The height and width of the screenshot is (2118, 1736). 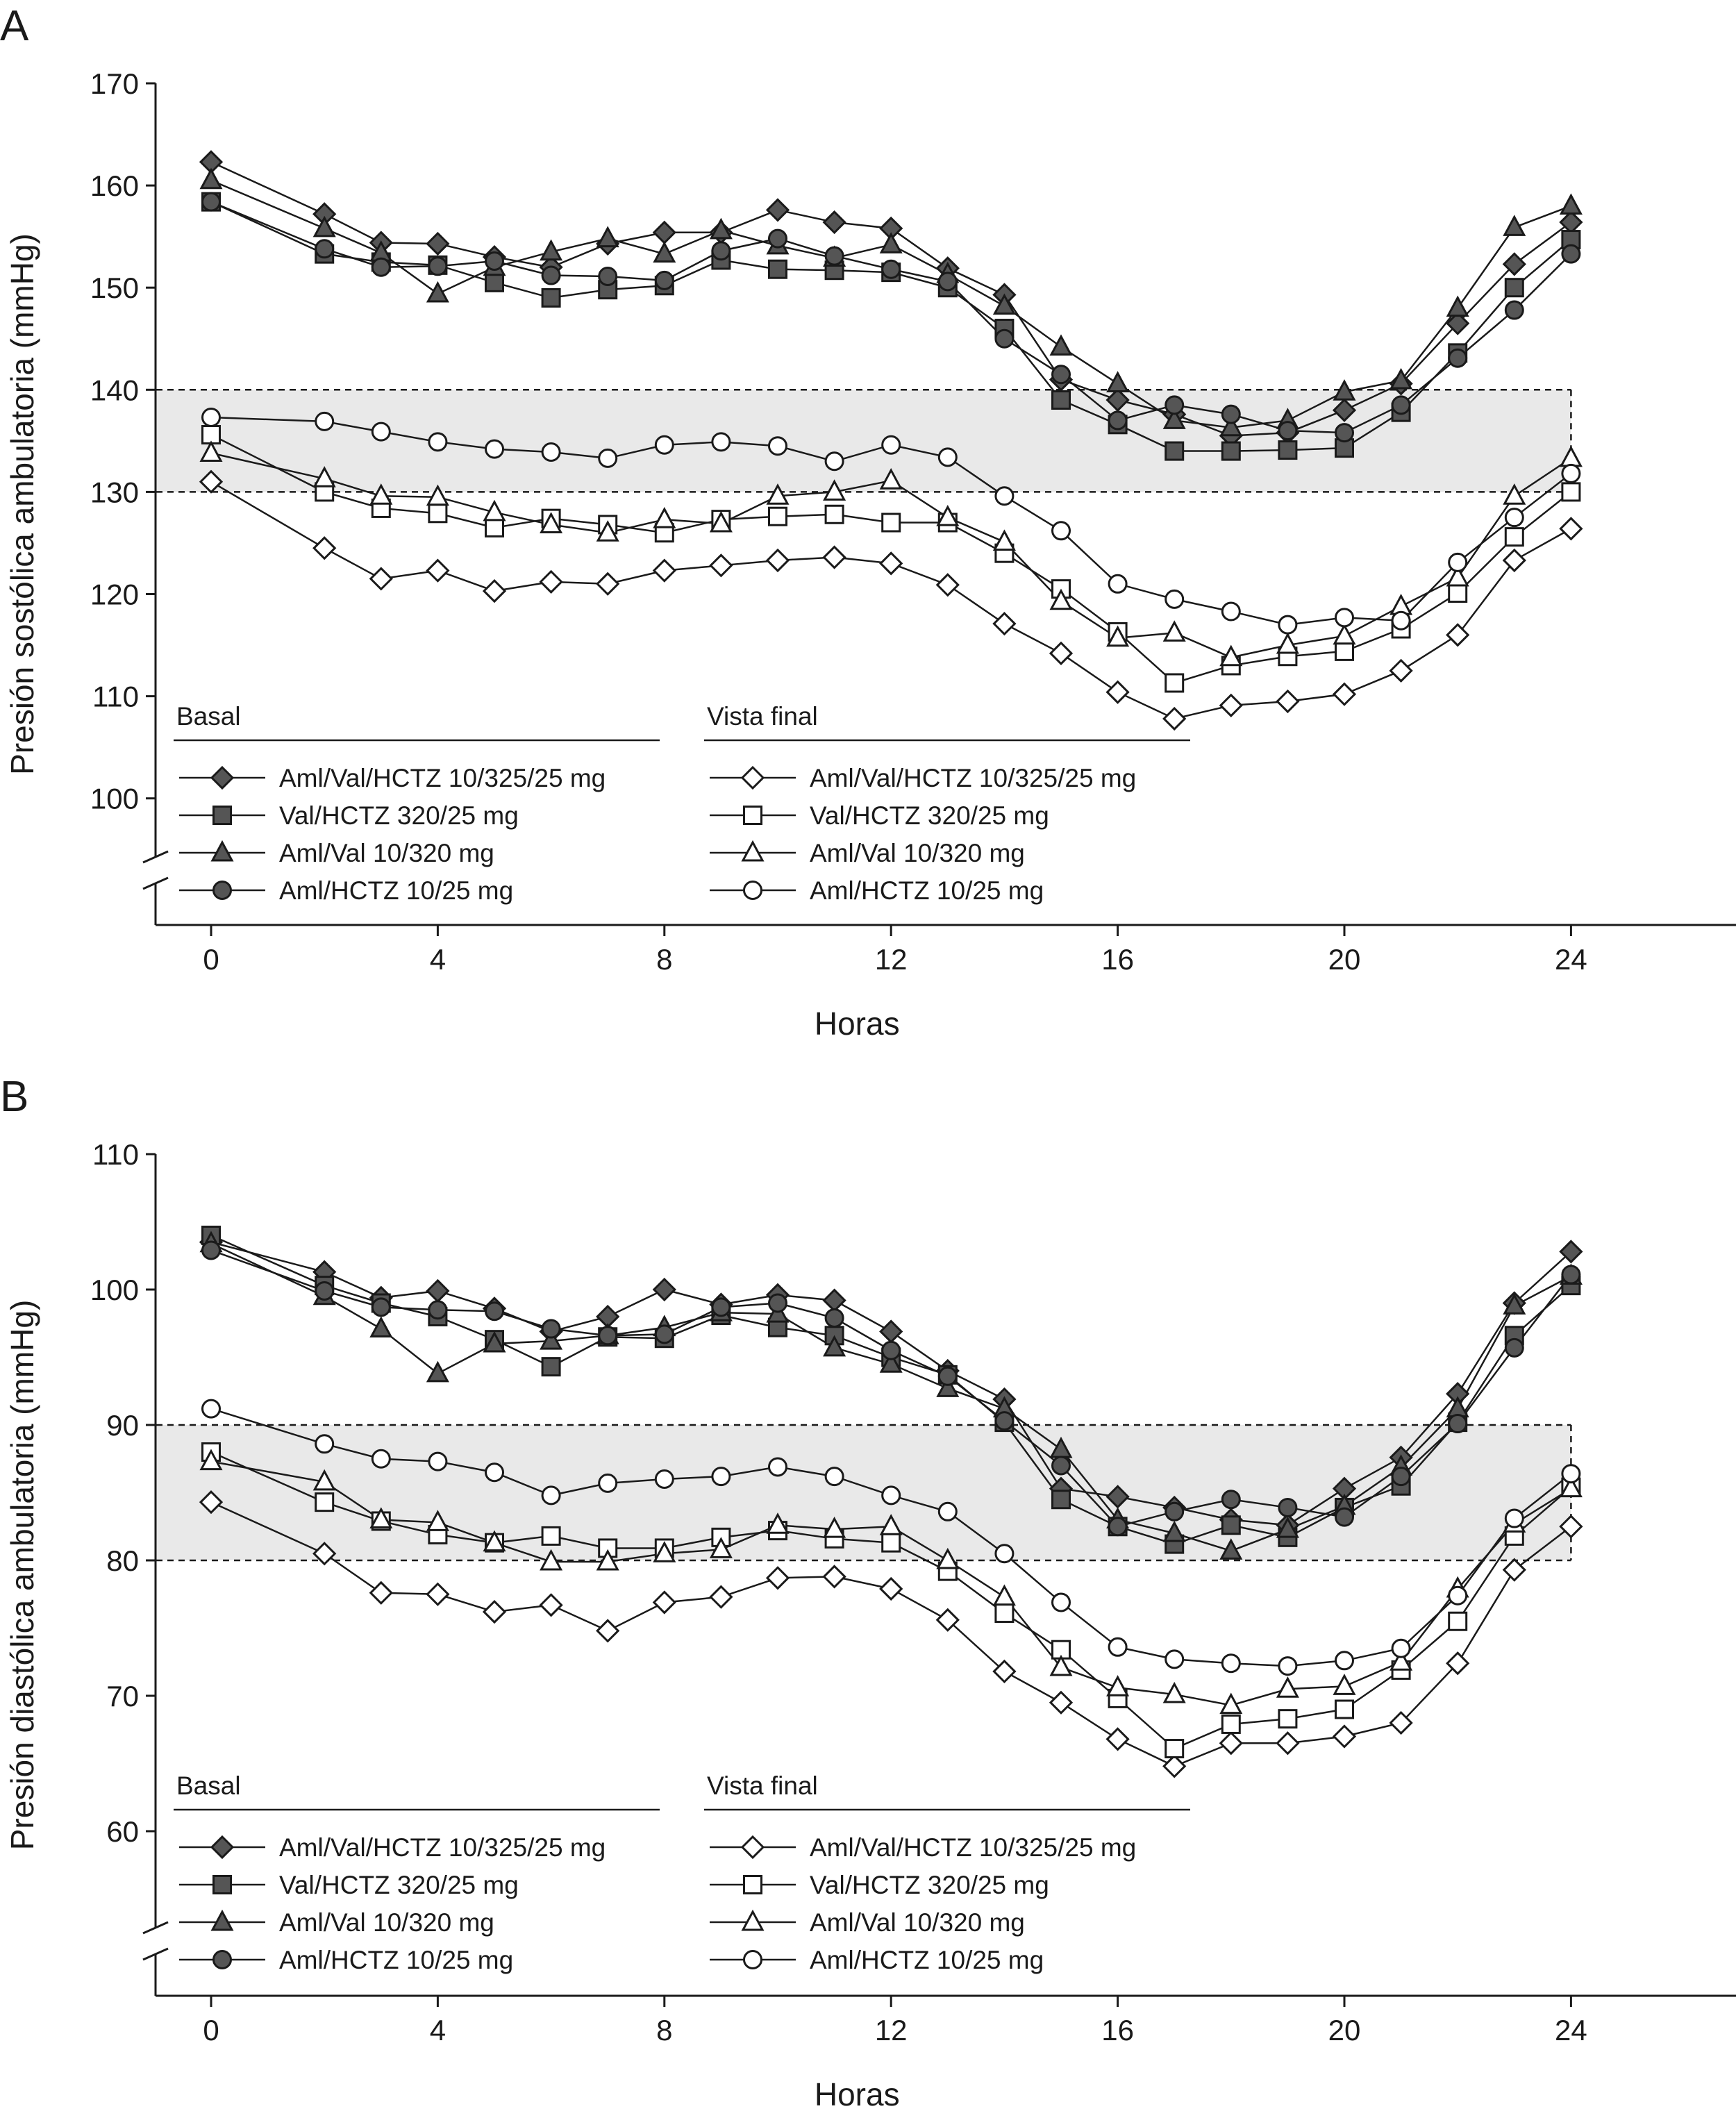 I want to click on legend-group-title: Basal, so click(x=208, y=716).